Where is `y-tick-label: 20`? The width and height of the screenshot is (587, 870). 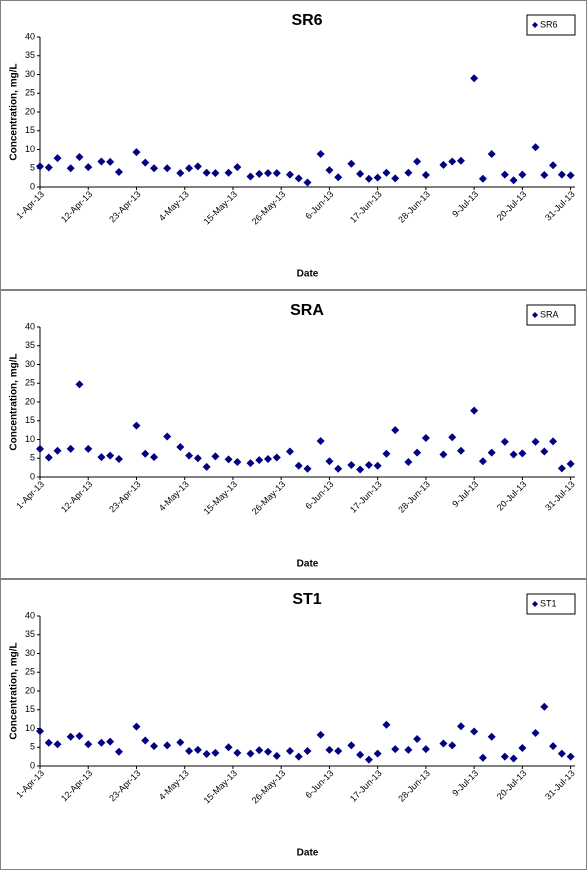
y-tick-label: 20 is located at coordinates (30, 690).